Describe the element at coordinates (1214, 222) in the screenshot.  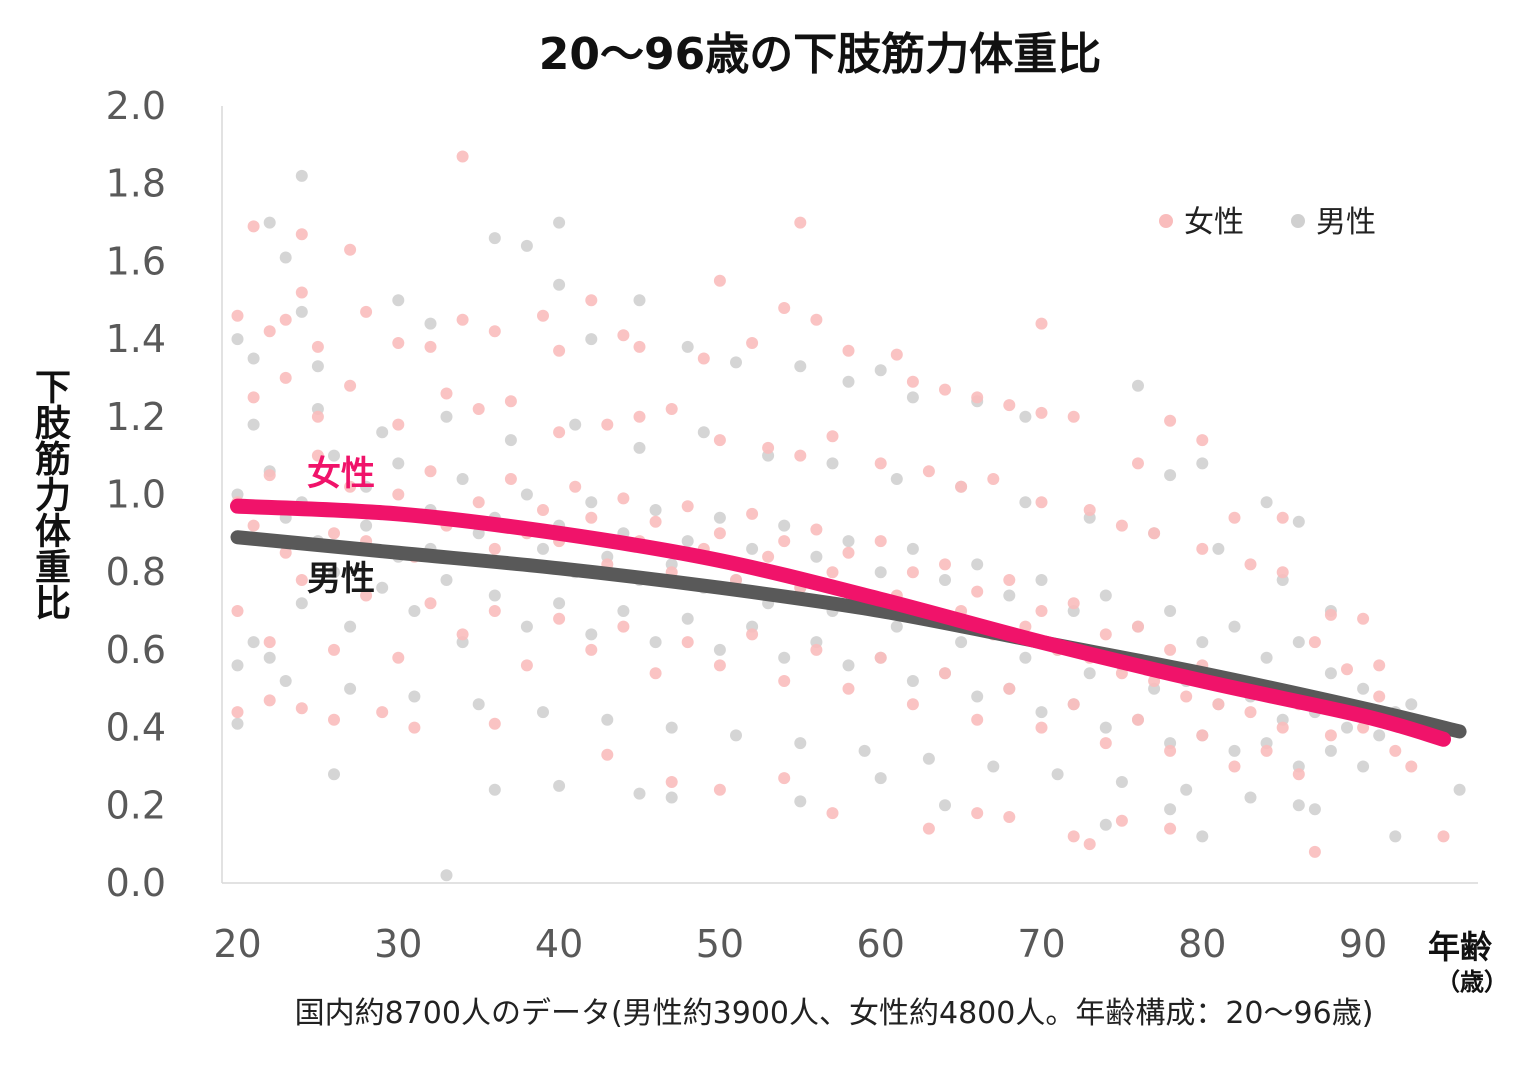
I see `legend-label-female: 女性` at that location.